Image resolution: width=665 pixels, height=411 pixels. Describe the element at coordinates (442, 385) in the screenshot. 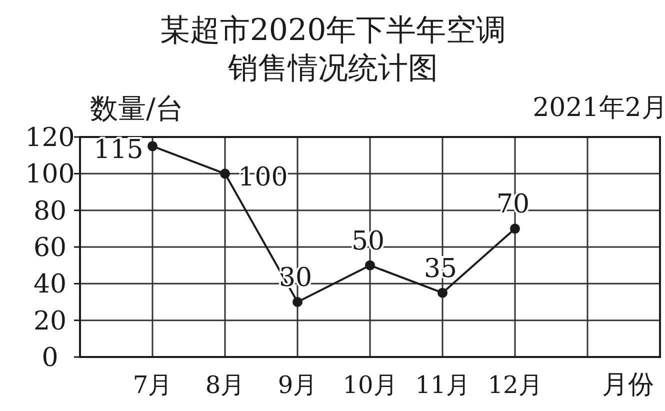

I see `x-tick-label: 11月` at that location.